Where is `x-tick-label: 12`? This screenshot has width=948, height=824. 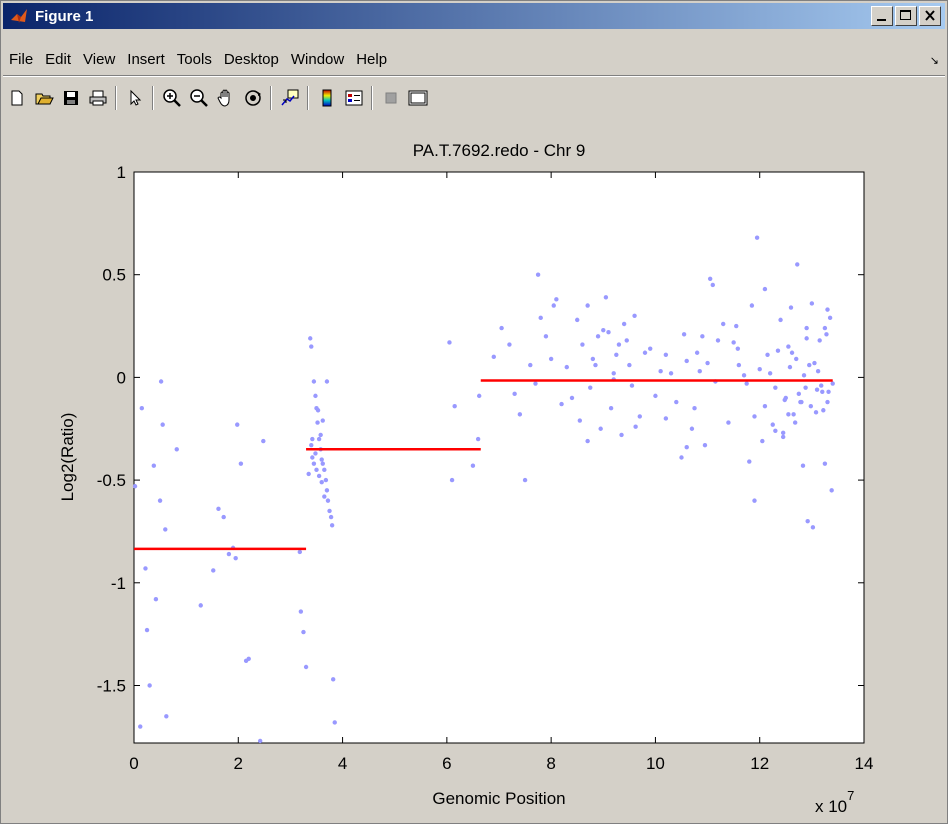
x-tick-label: 12 is located at coordinates (759, 763).